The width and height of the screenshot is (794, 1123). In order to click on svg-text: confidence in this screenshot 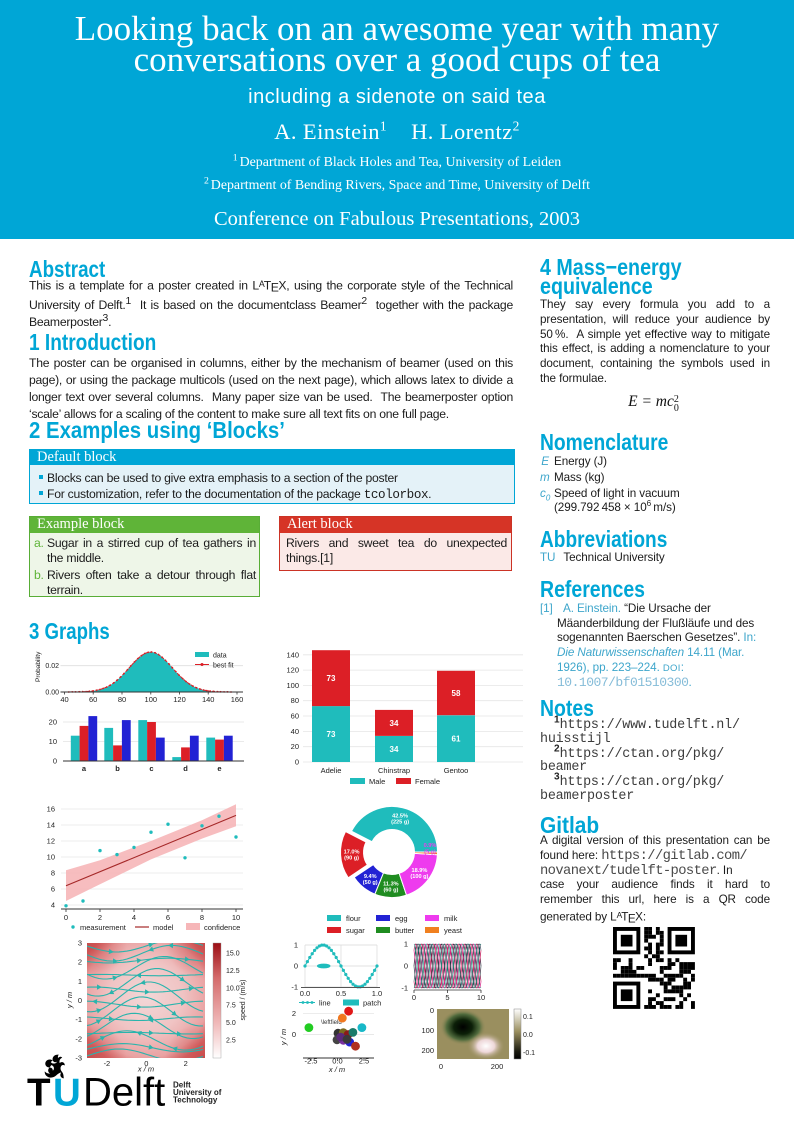, I will do `click(222, 927)`.